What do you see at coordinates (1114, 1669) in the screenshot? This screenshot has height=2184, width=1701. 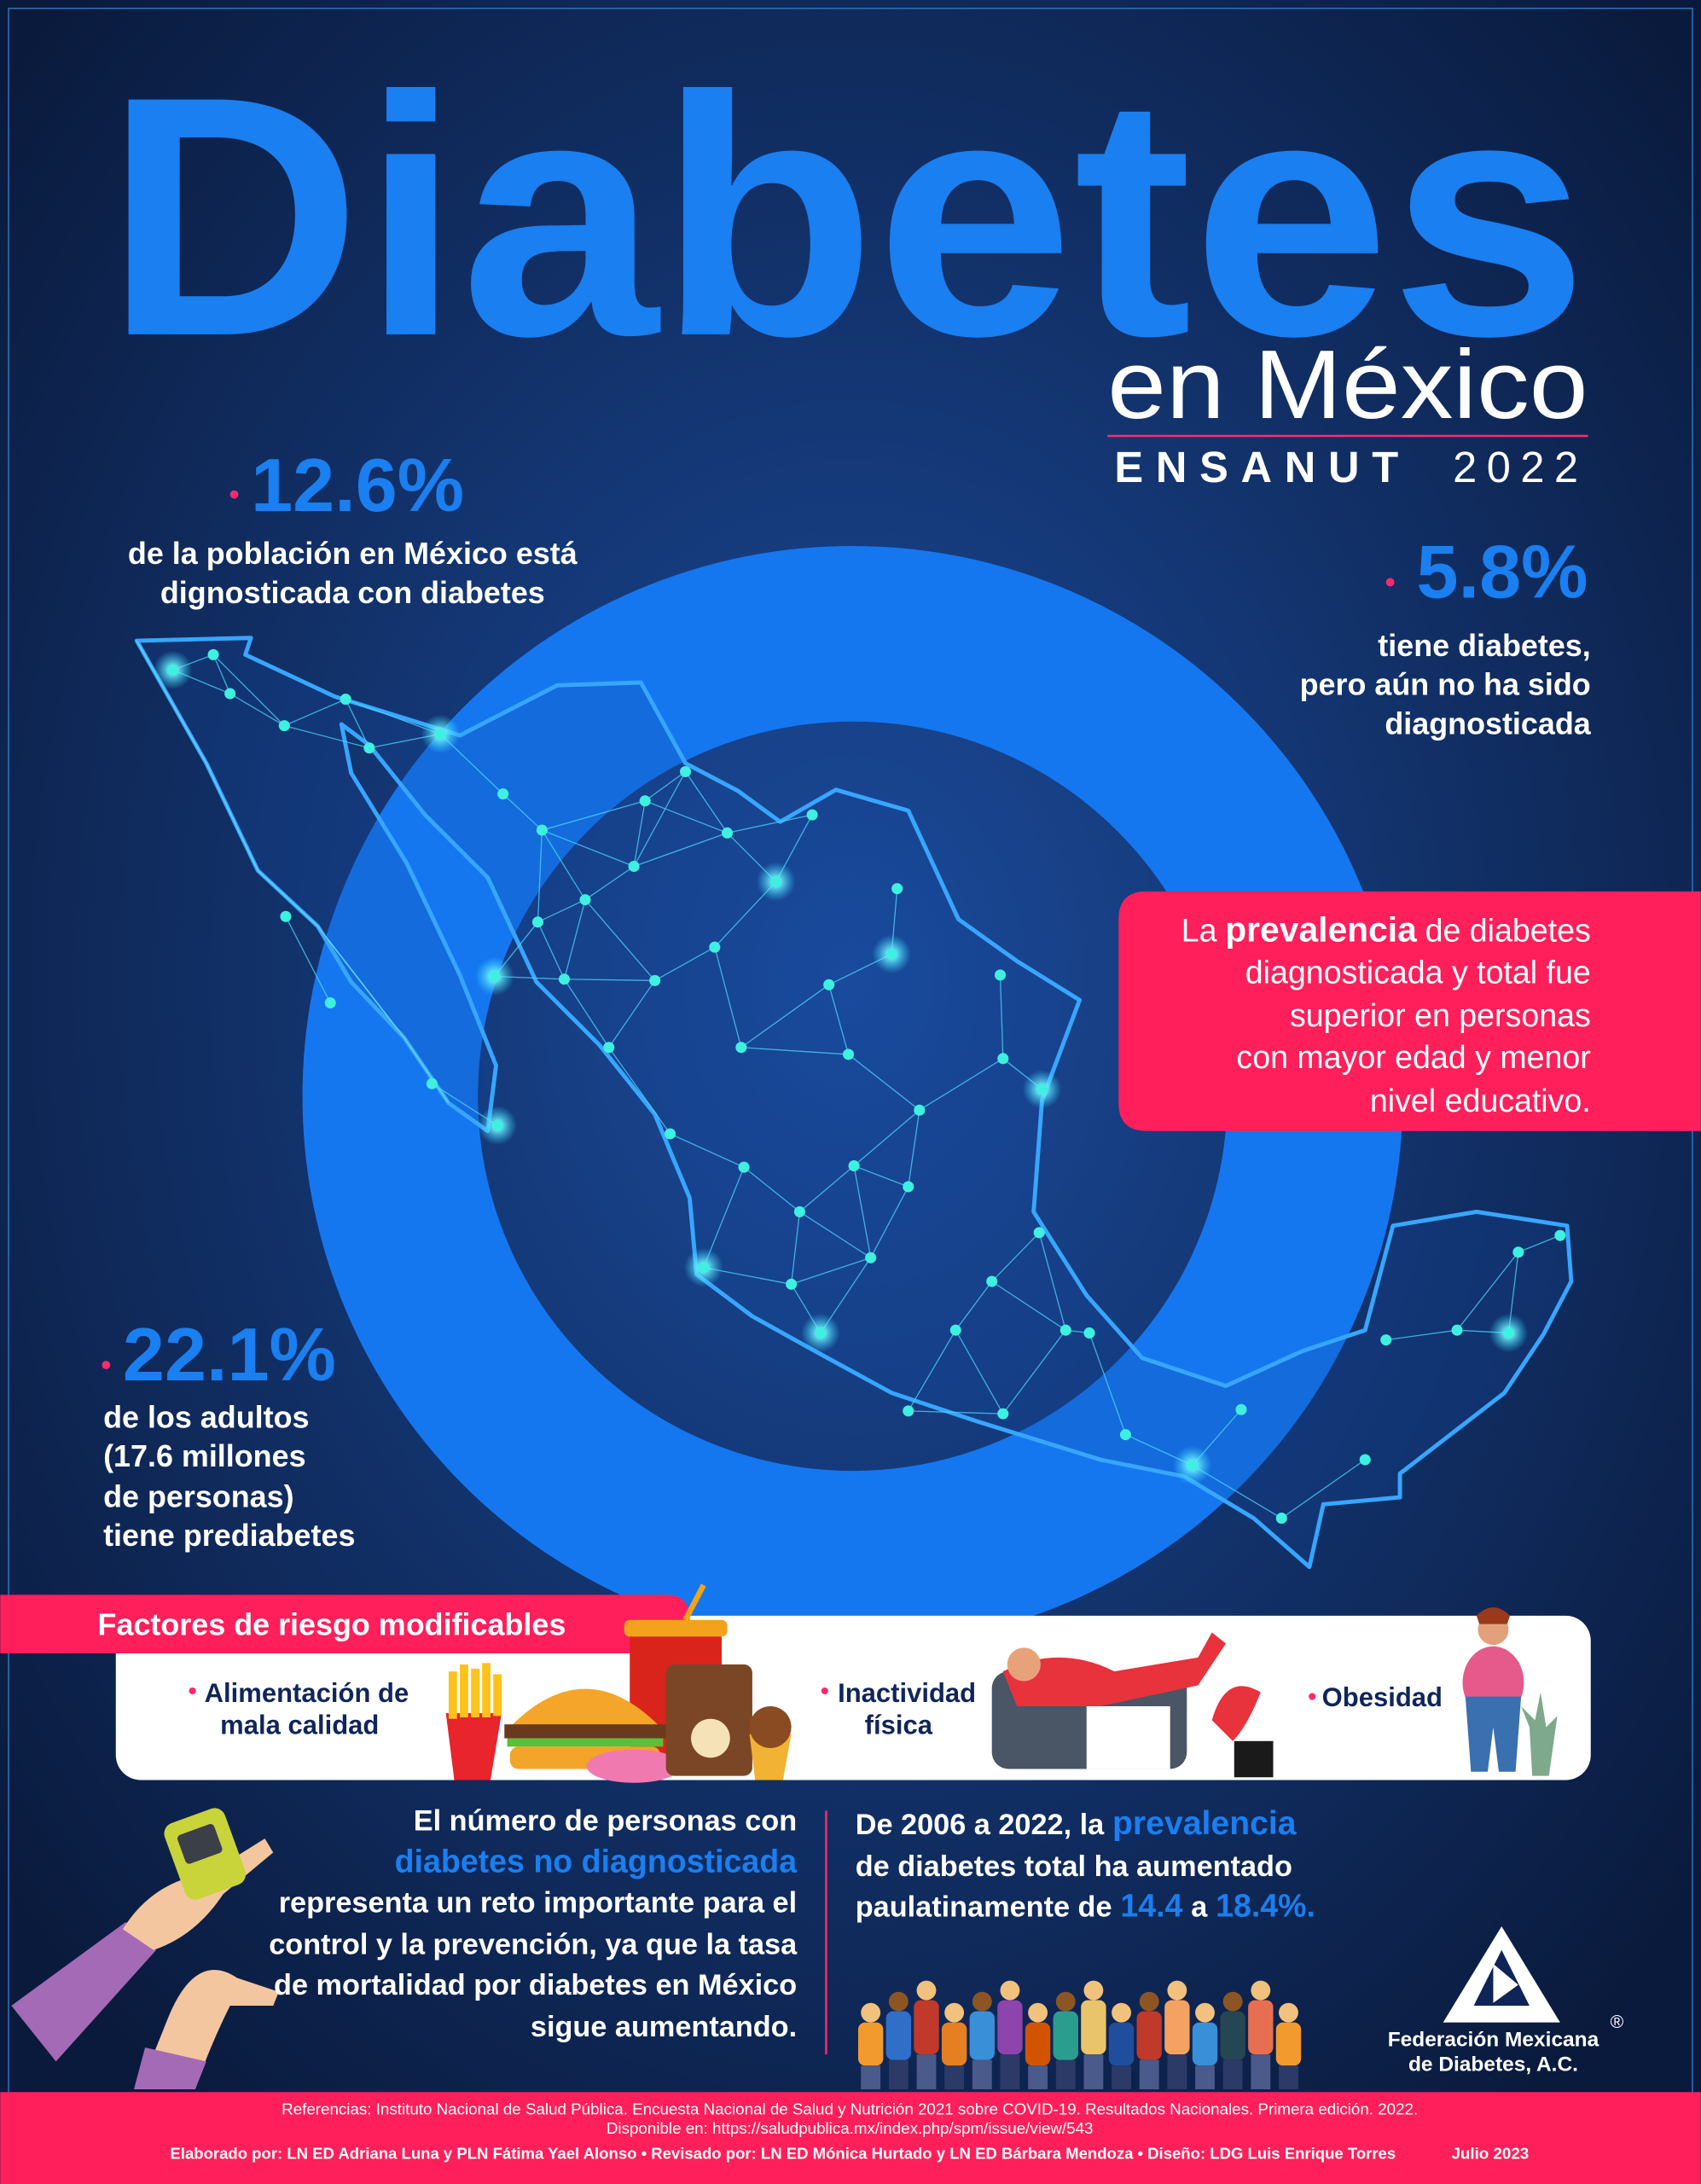 I see `person-lying` at bounding box center [1114, 1669].